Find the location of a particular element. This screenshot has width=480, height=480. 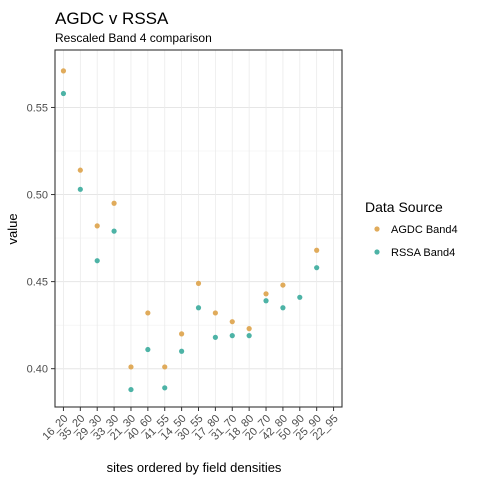

legend-key-rssa-band4 is located at coordinates (377, 252).